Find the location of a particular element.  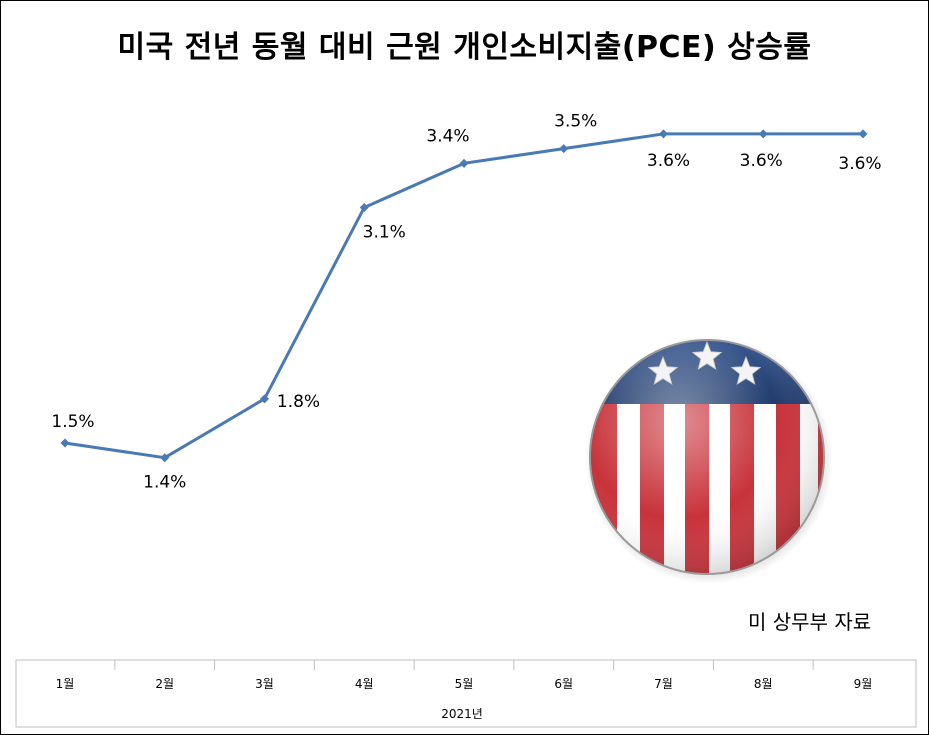

data-label: 3.4% is located at coordinates (447, 136).